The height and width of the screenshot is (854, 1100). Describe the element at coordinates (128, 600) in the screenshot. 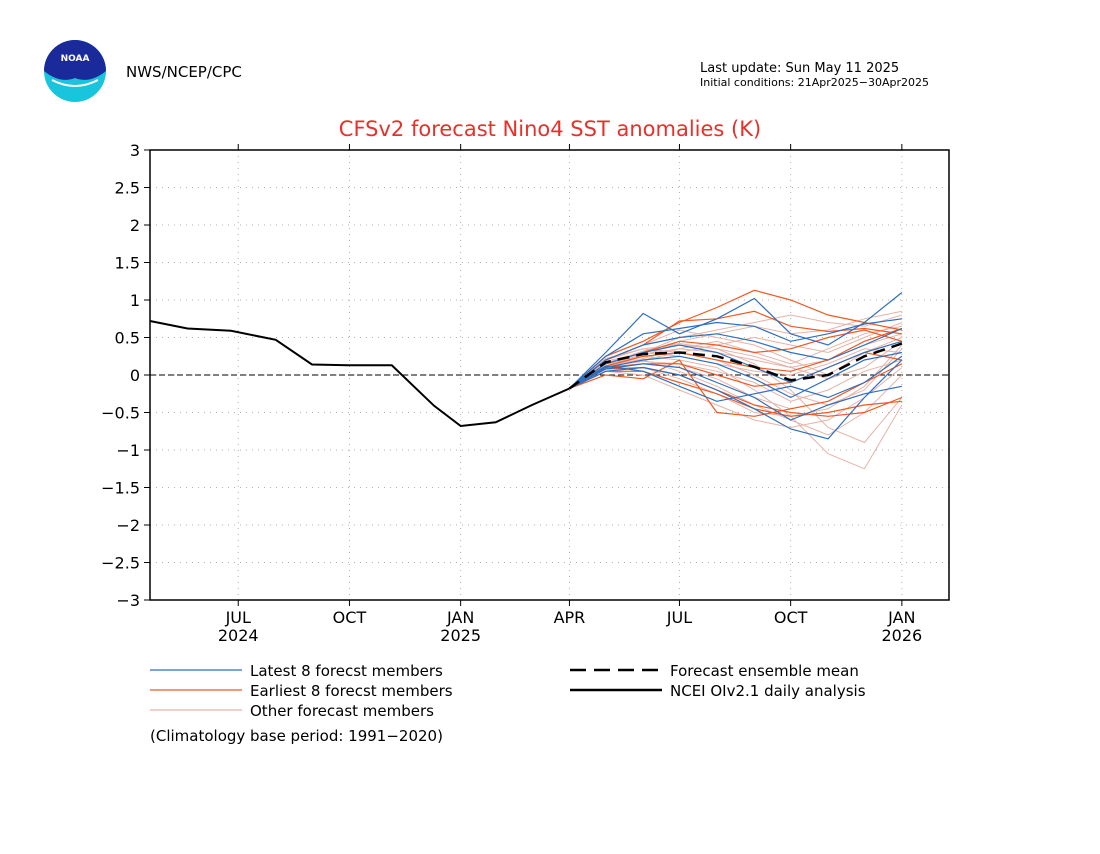

I see `y-tick-label: −3` at that location.